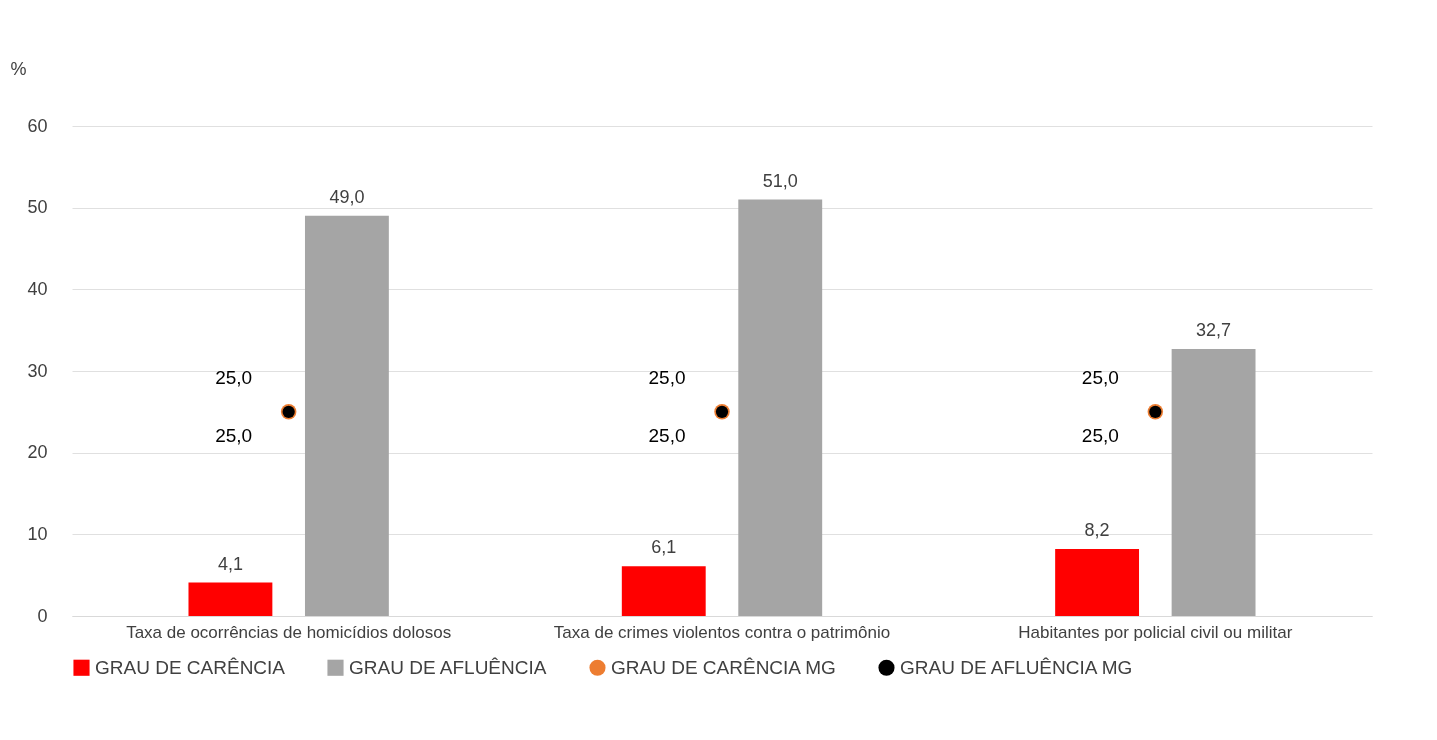  Describe the element at coordinates (230, 563) in the screenshot. I see `data-label: 4,1` at that location.